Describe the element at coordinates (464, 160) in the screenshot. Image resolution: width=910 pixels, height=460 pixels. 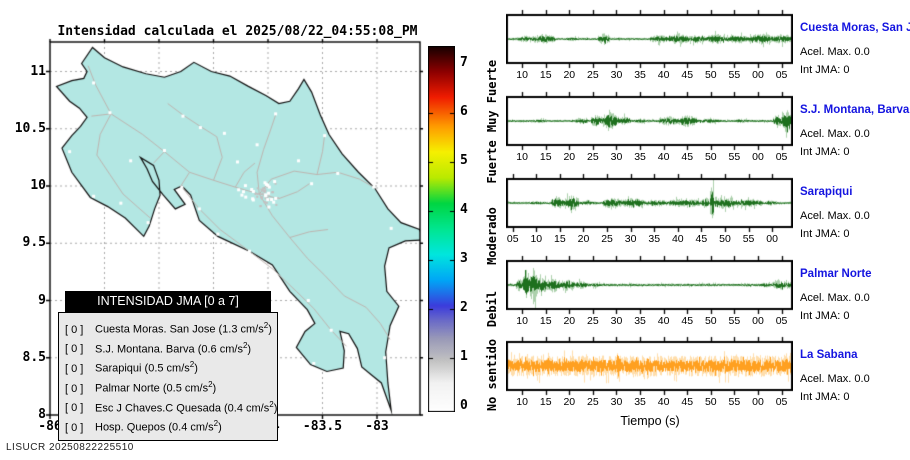
I see `colorbar-tick-label: 5` at that location.